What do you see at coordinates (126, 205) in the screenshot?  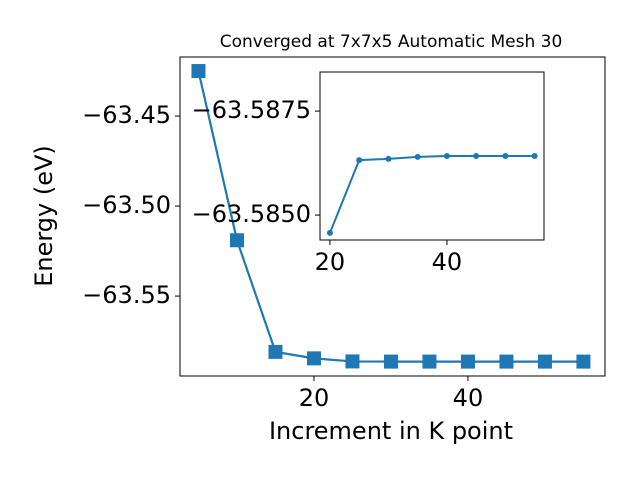 I see `y-tick-label: −63.50` at bounding box center [126, 205].